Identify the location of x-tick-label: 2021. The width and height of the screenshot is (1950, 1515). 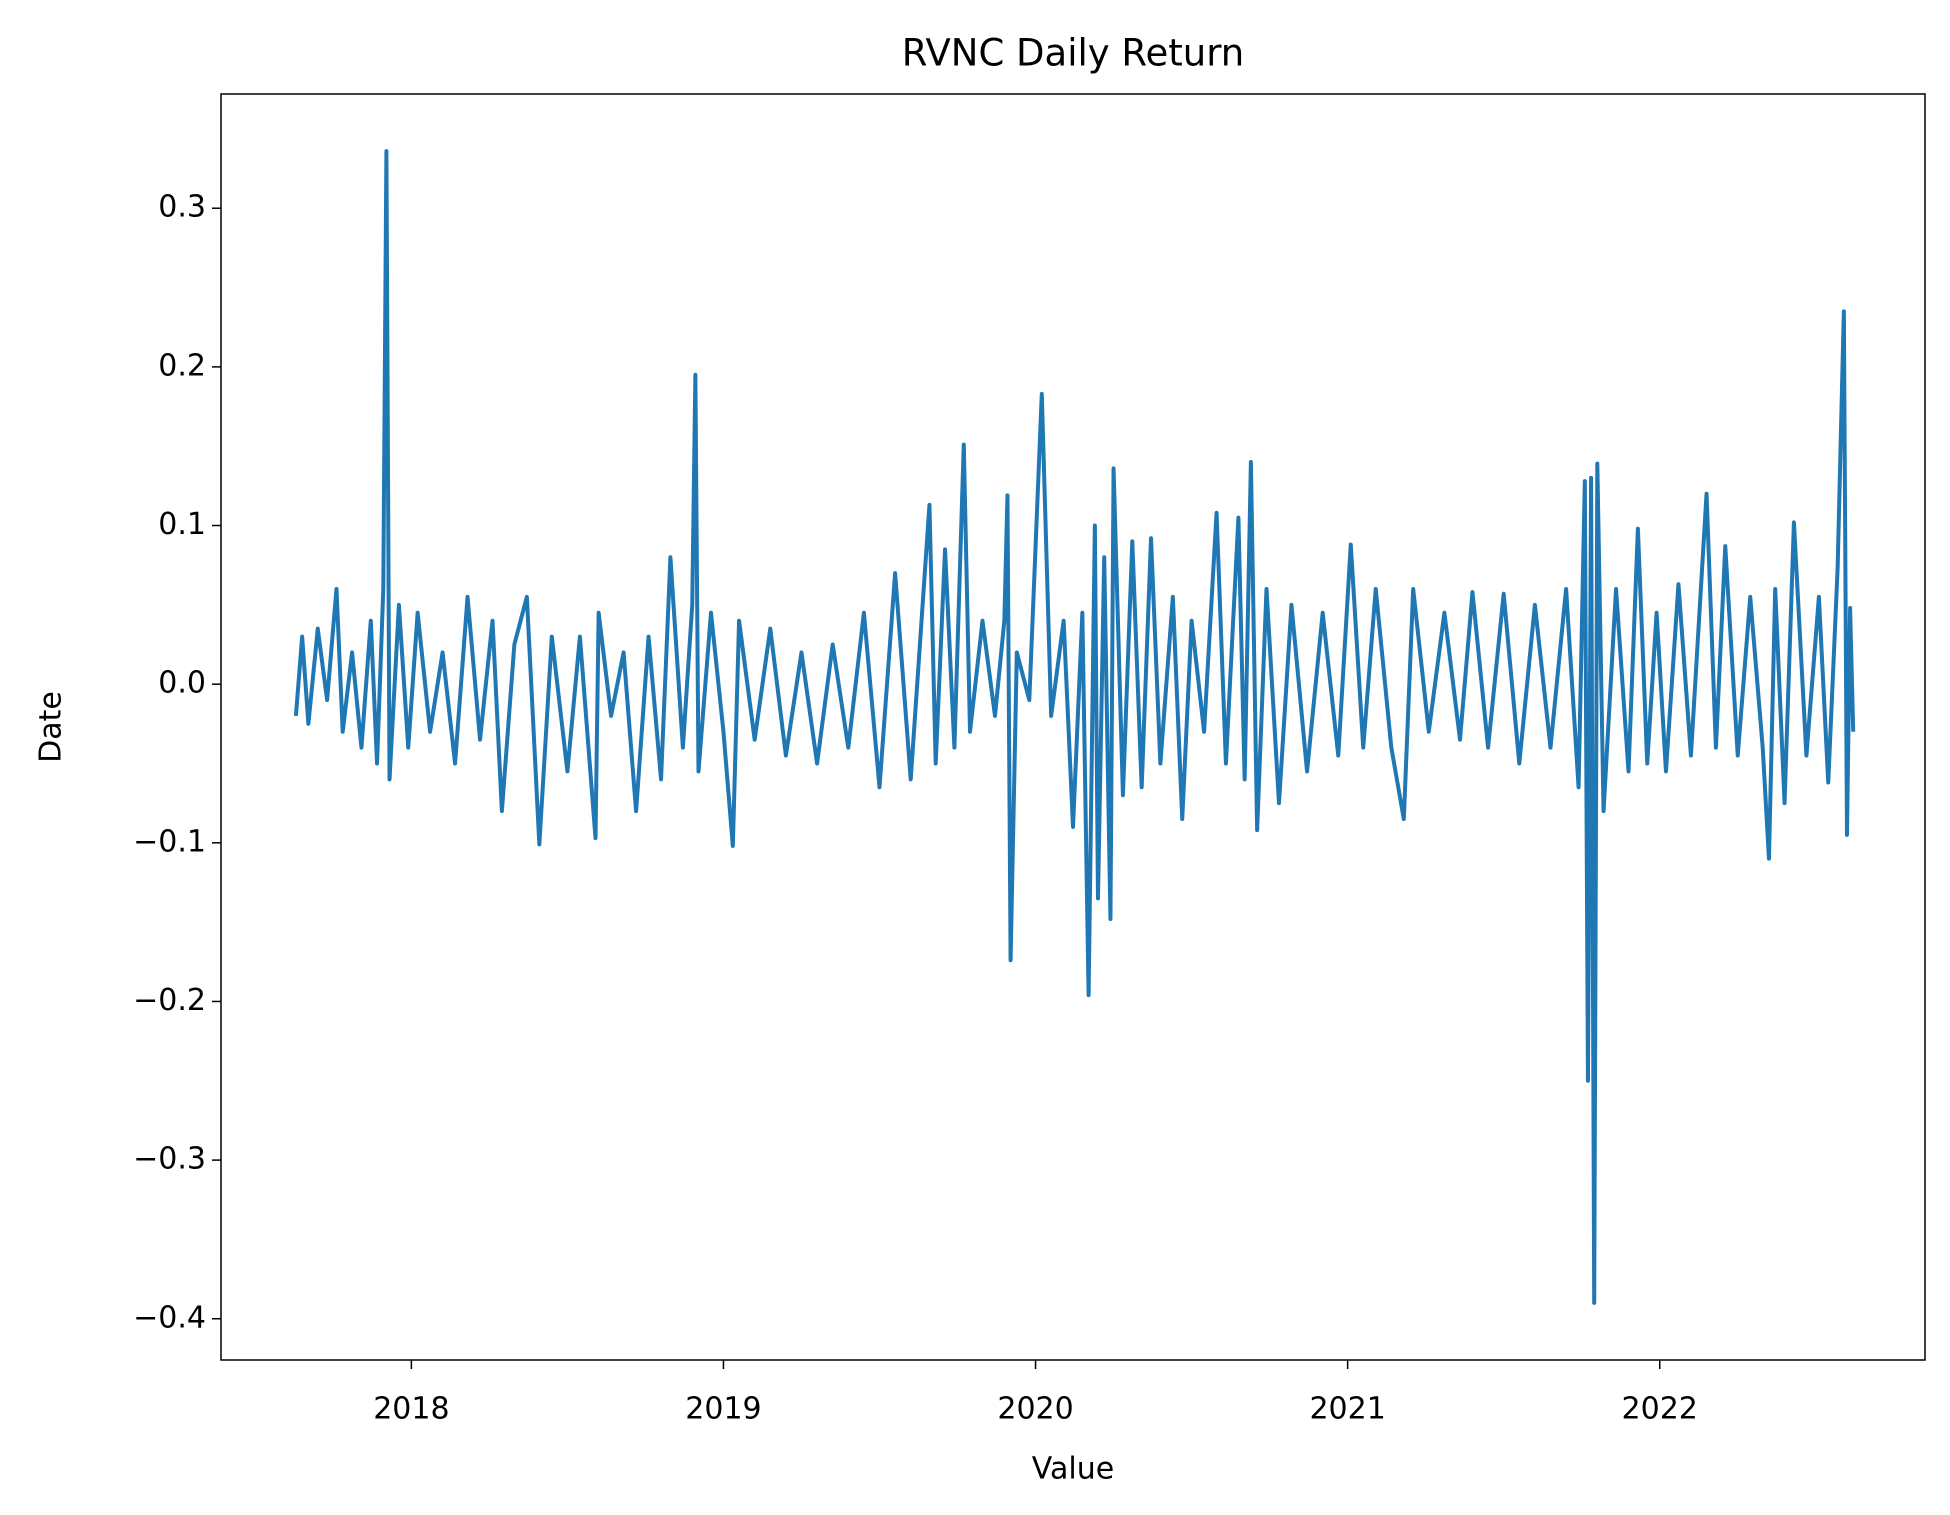
(1347, 1409).